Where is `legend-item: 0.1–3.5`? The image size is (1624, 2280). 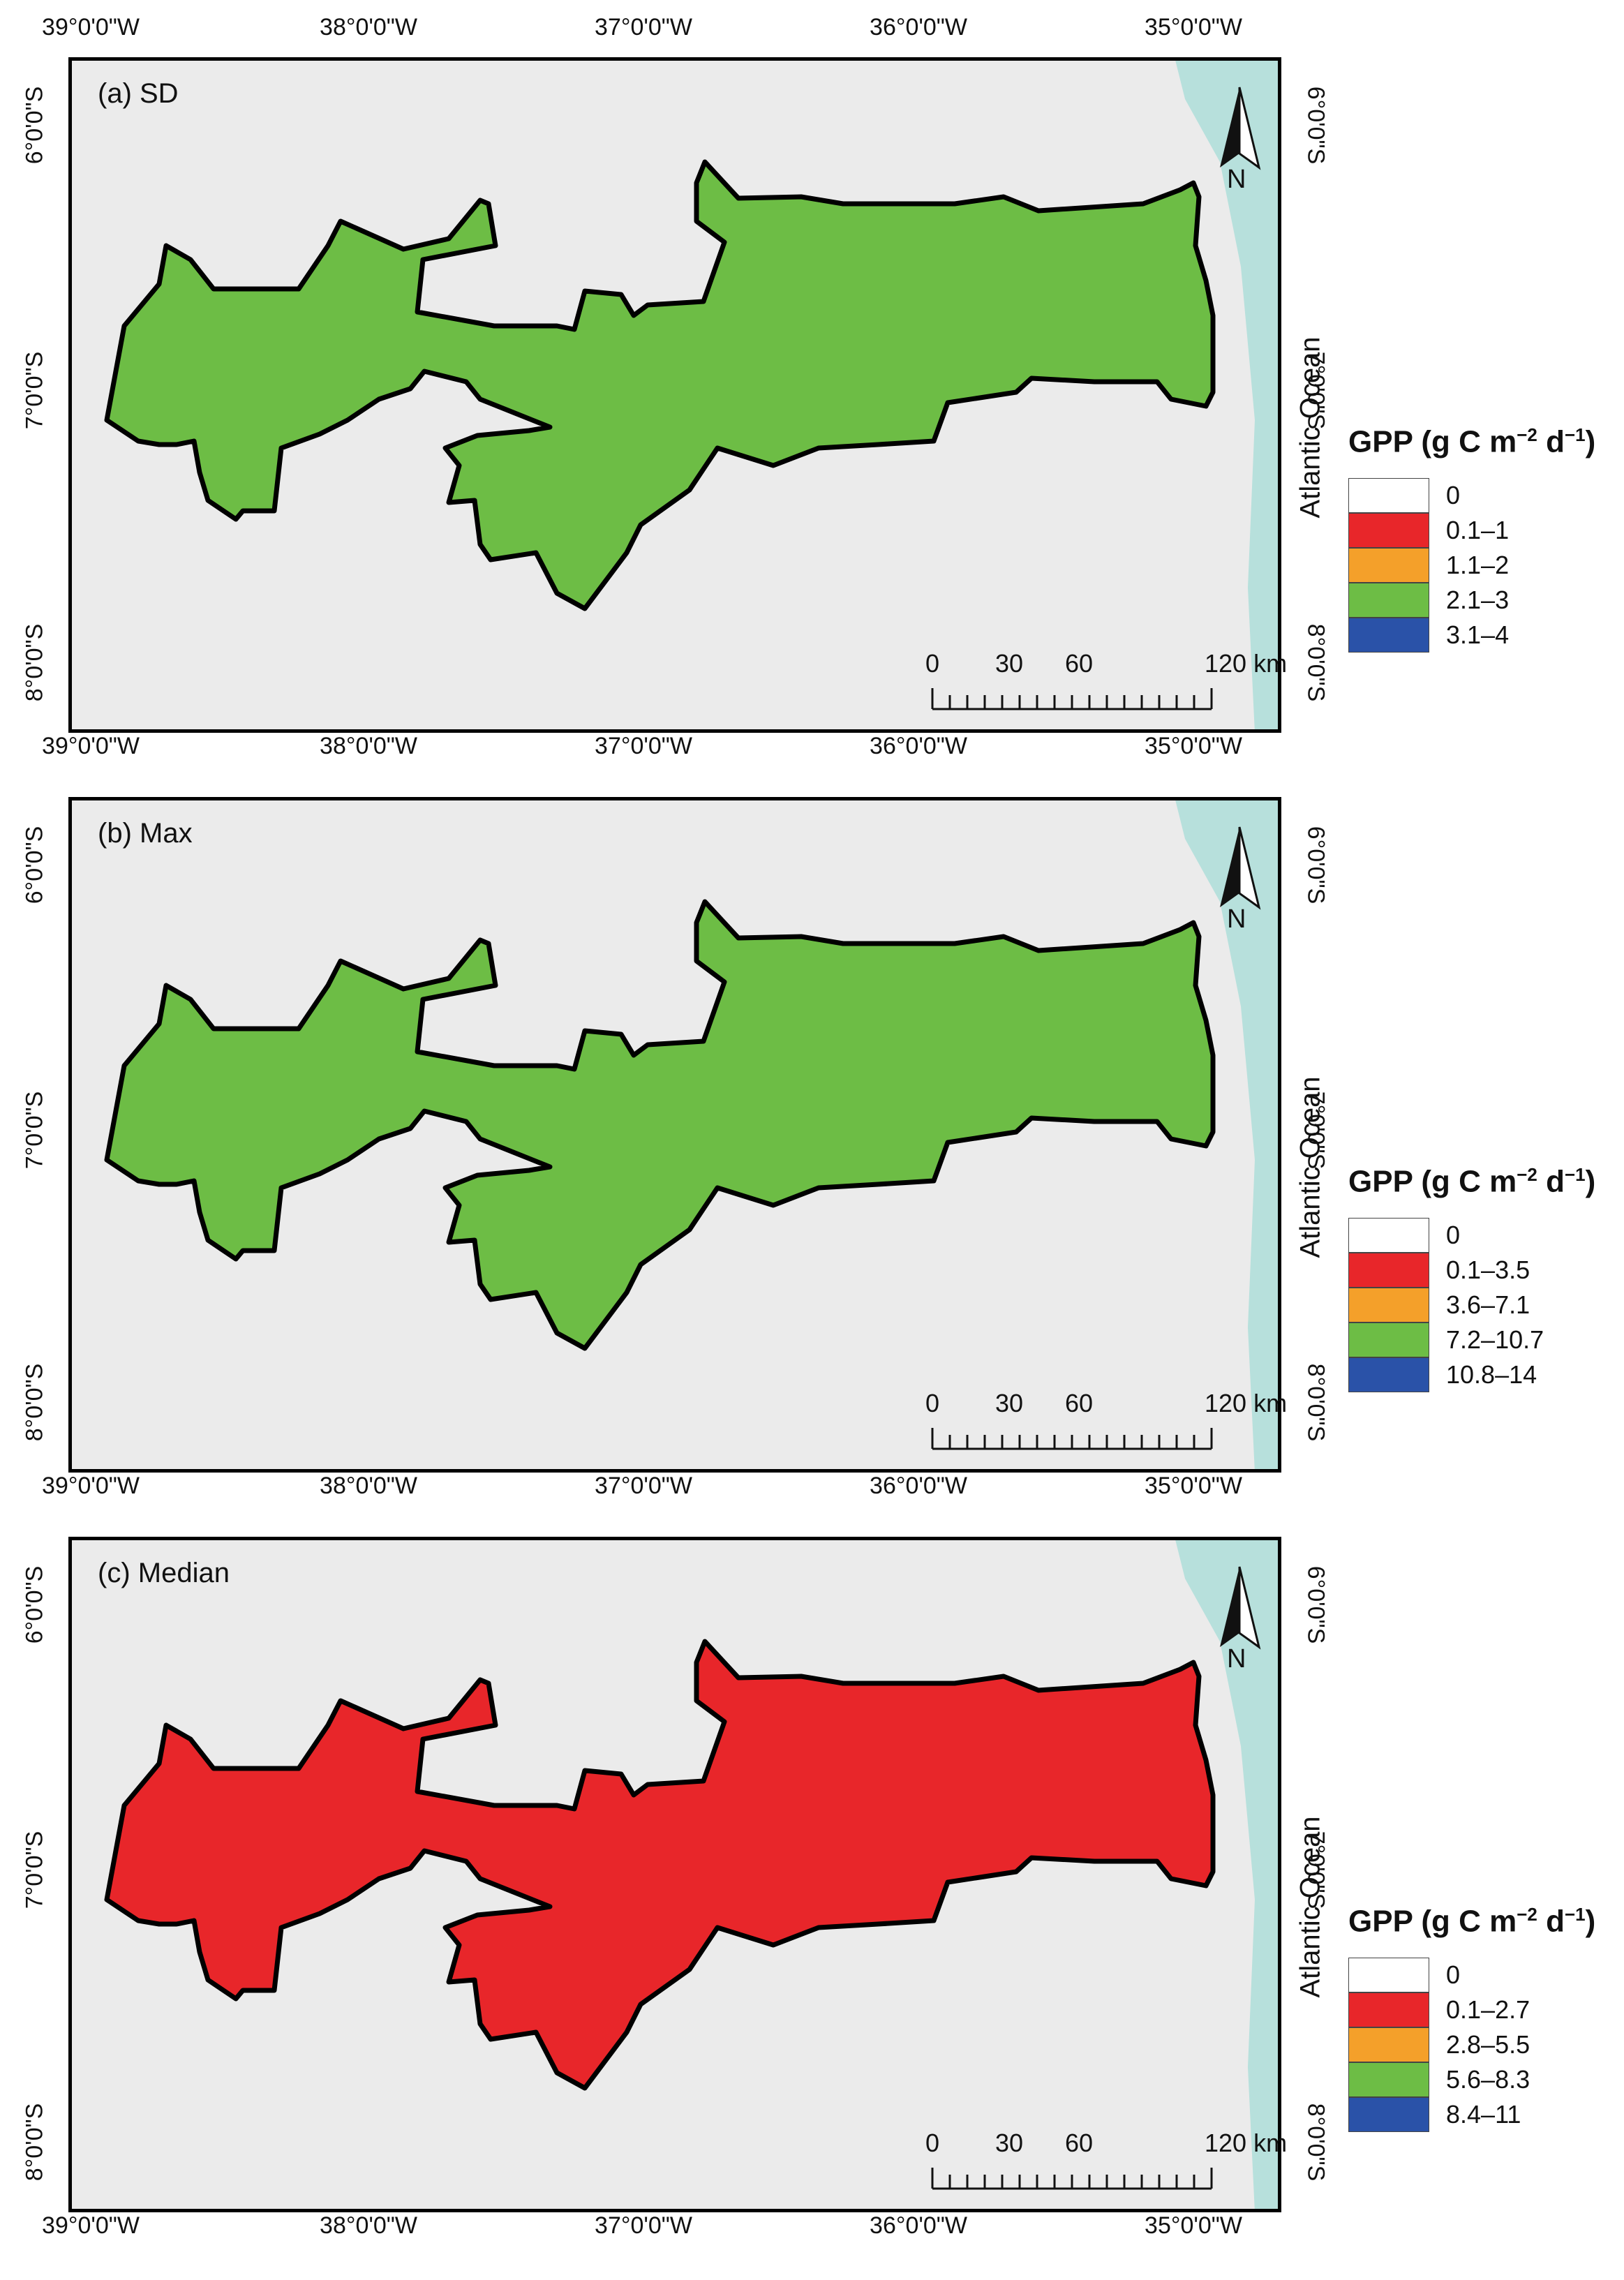
legend-item: 0.1–3.5 is located at coordinates (1471, 1270).